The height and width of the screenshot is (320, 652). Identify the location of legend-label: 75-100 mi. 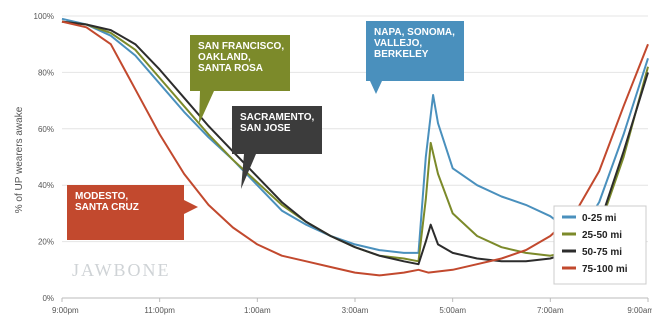
(605, 269).